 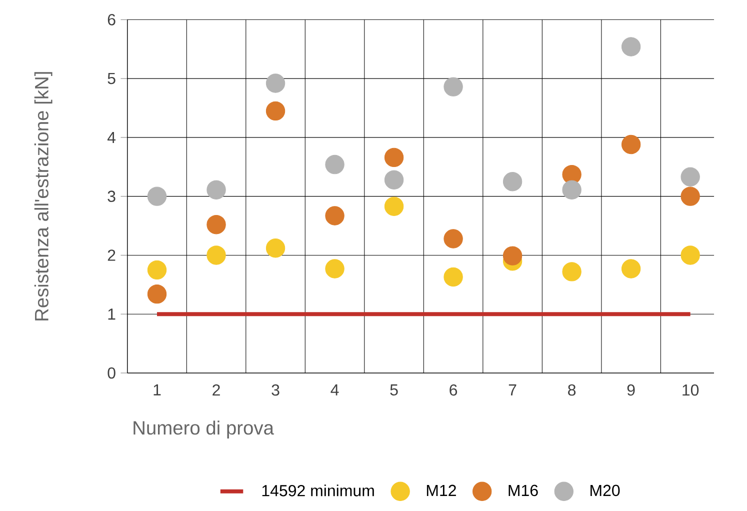 What do you see at coordinates (112, 255) in the screenshot?
I see `y-tick-label: 2` at bounding box center [112, 255].